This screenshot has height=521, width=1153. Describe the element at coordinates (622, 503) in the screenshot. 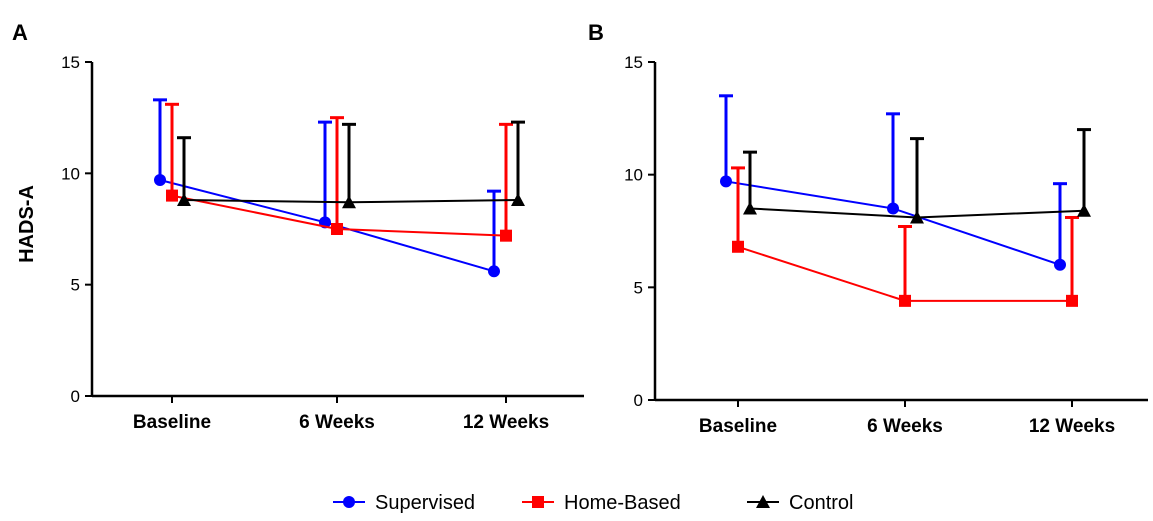

I see `legend-label: Home-Based` at that location.